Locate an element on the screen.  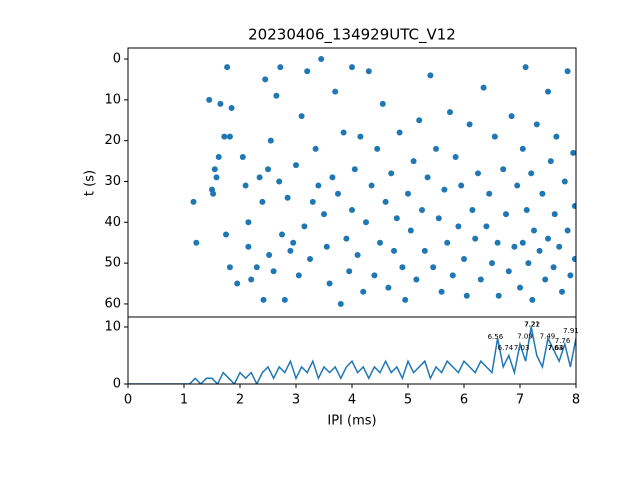
y-tick-label: 20 is located at coordinates (112, 140).